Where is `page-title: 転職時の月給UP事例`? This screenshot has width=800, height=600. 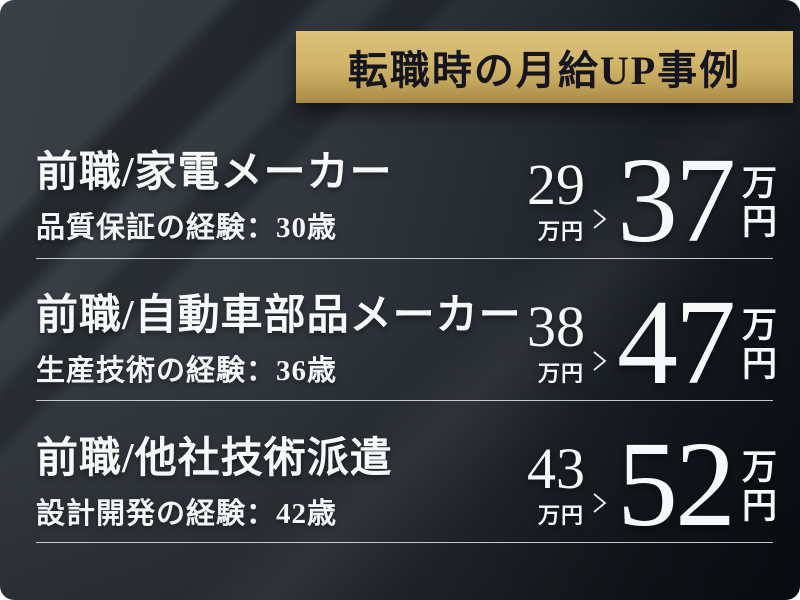
page-title: 転職時の月給UP事例 is located at coordinates (544, 70).